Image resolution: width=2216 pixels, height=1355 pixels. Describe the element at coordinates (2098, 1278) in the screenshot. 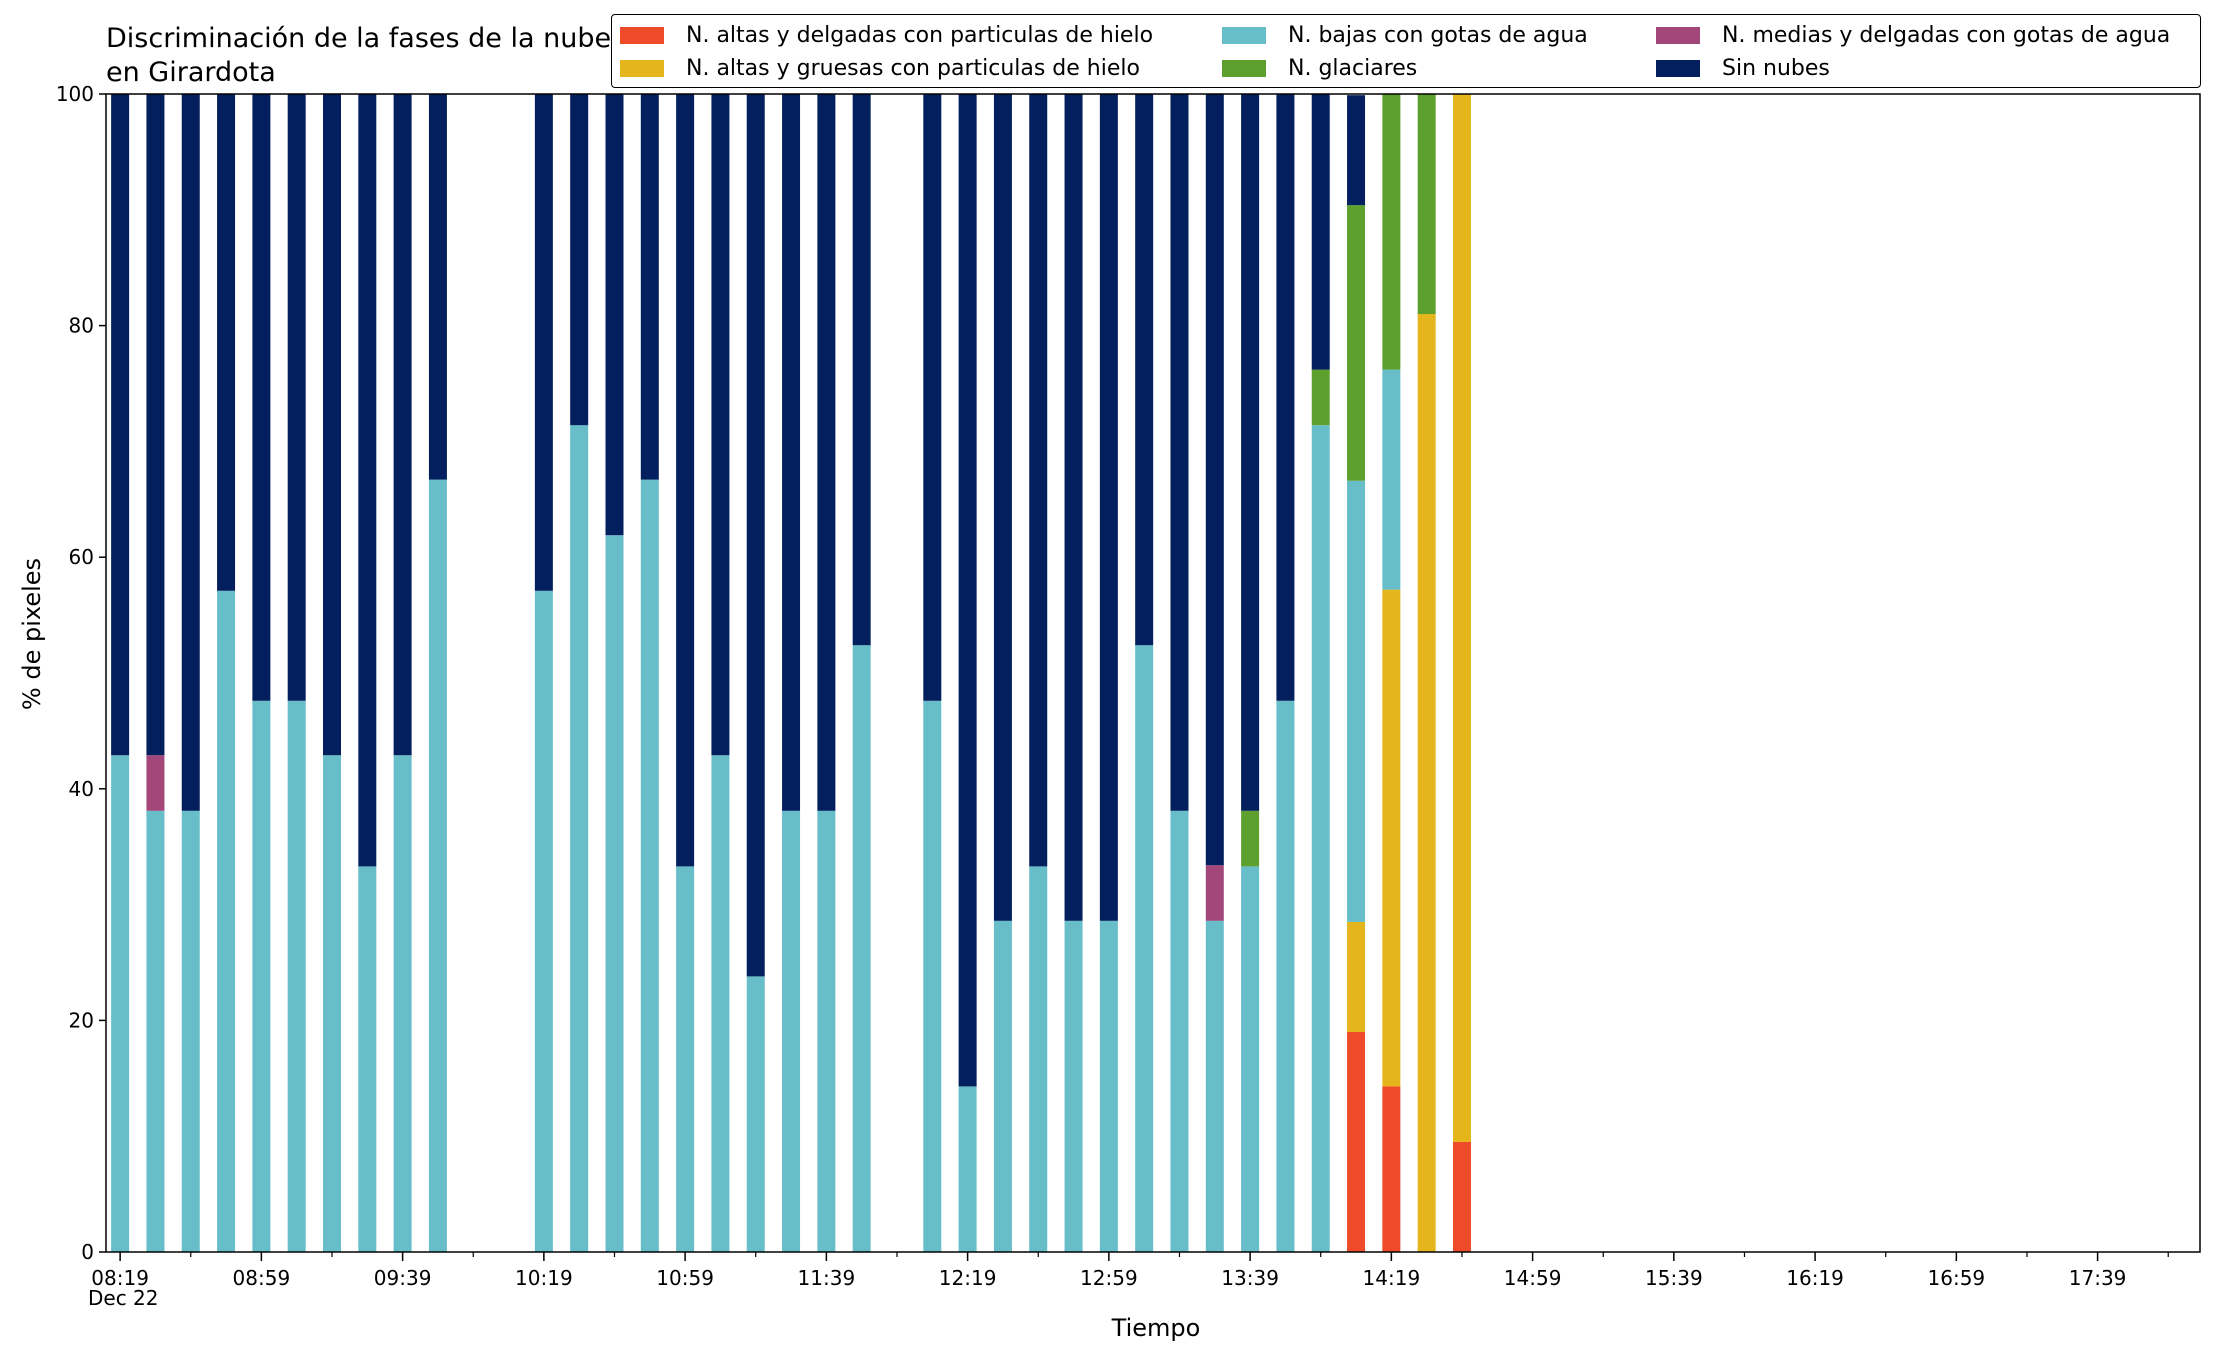

I see `x-tick-label: 17:39` at that location.